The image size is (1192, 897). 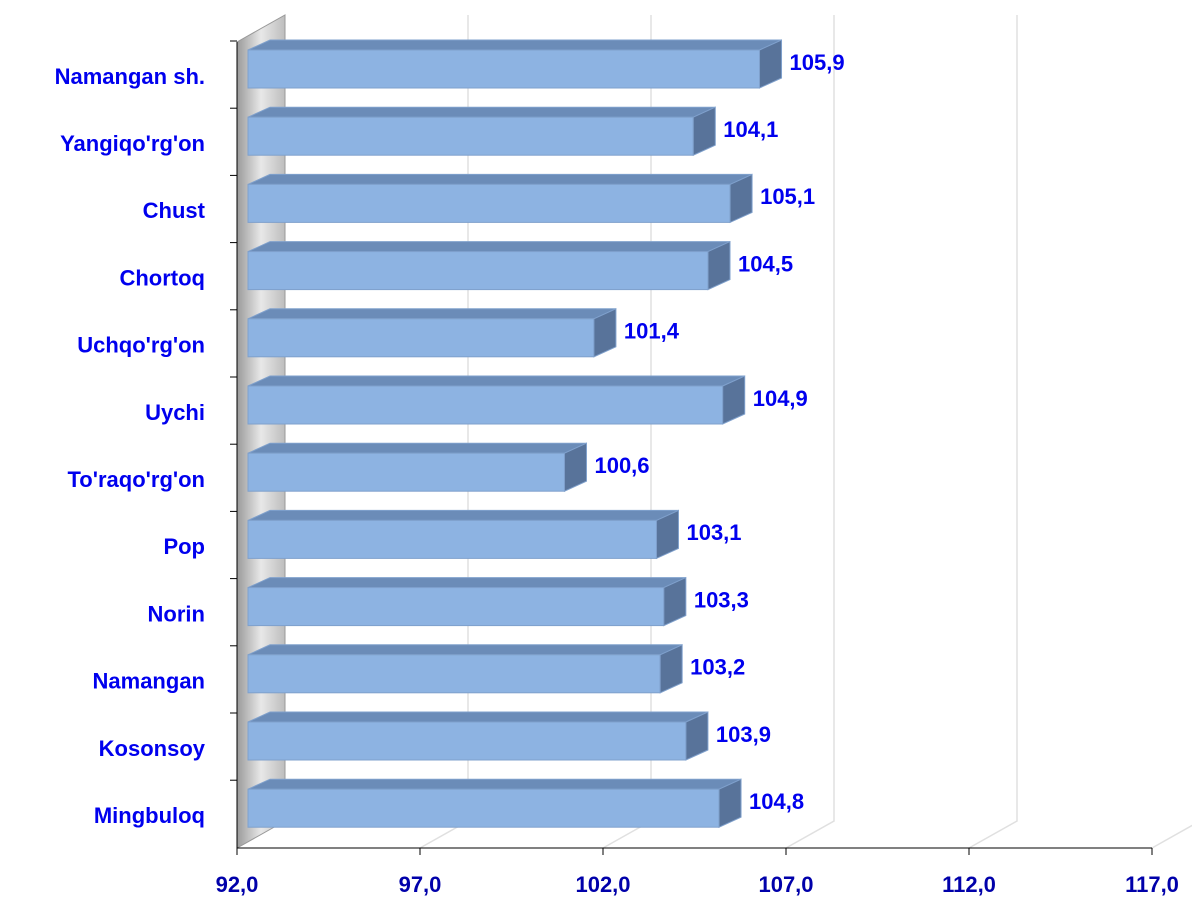 What do you see at coordinates (132, 143) in the screenshot?
I see `y-tick-label: Yangiqo'rg'on` at bounding box center [132, 143].